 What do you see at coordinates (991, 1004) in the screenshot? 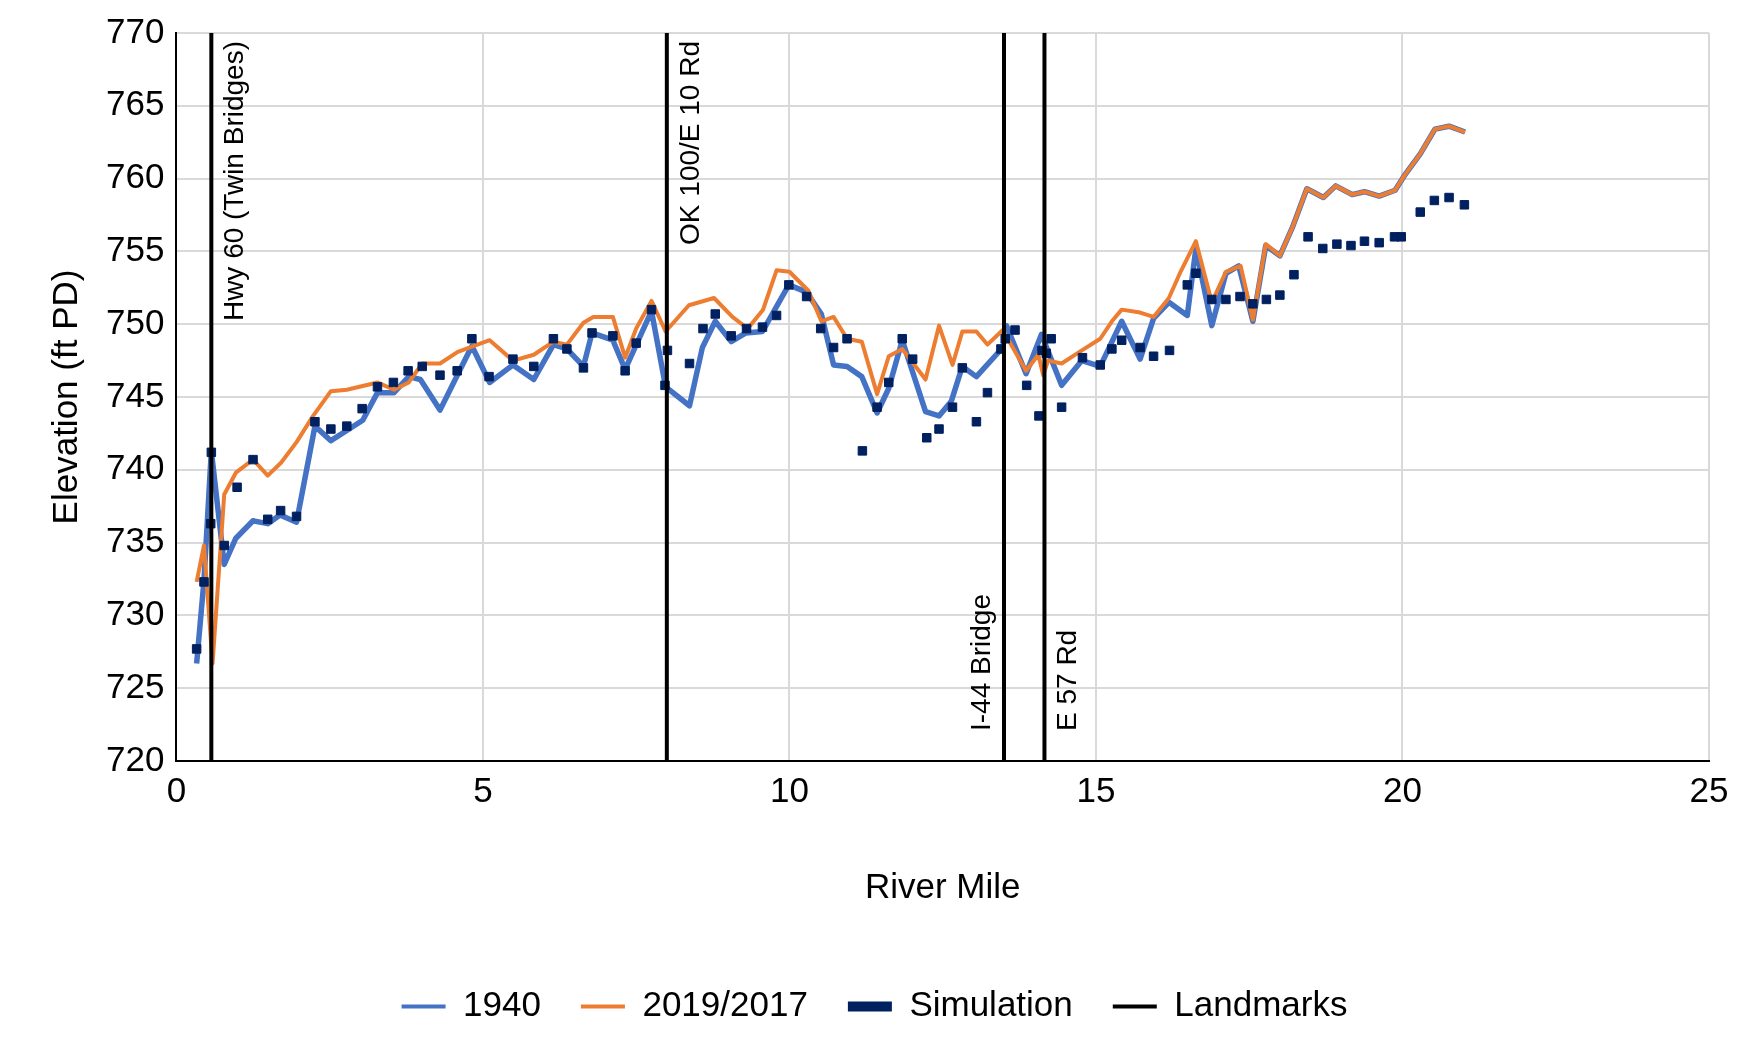
I see `legend-label: Simulation` at bounding box center [991, 1004].